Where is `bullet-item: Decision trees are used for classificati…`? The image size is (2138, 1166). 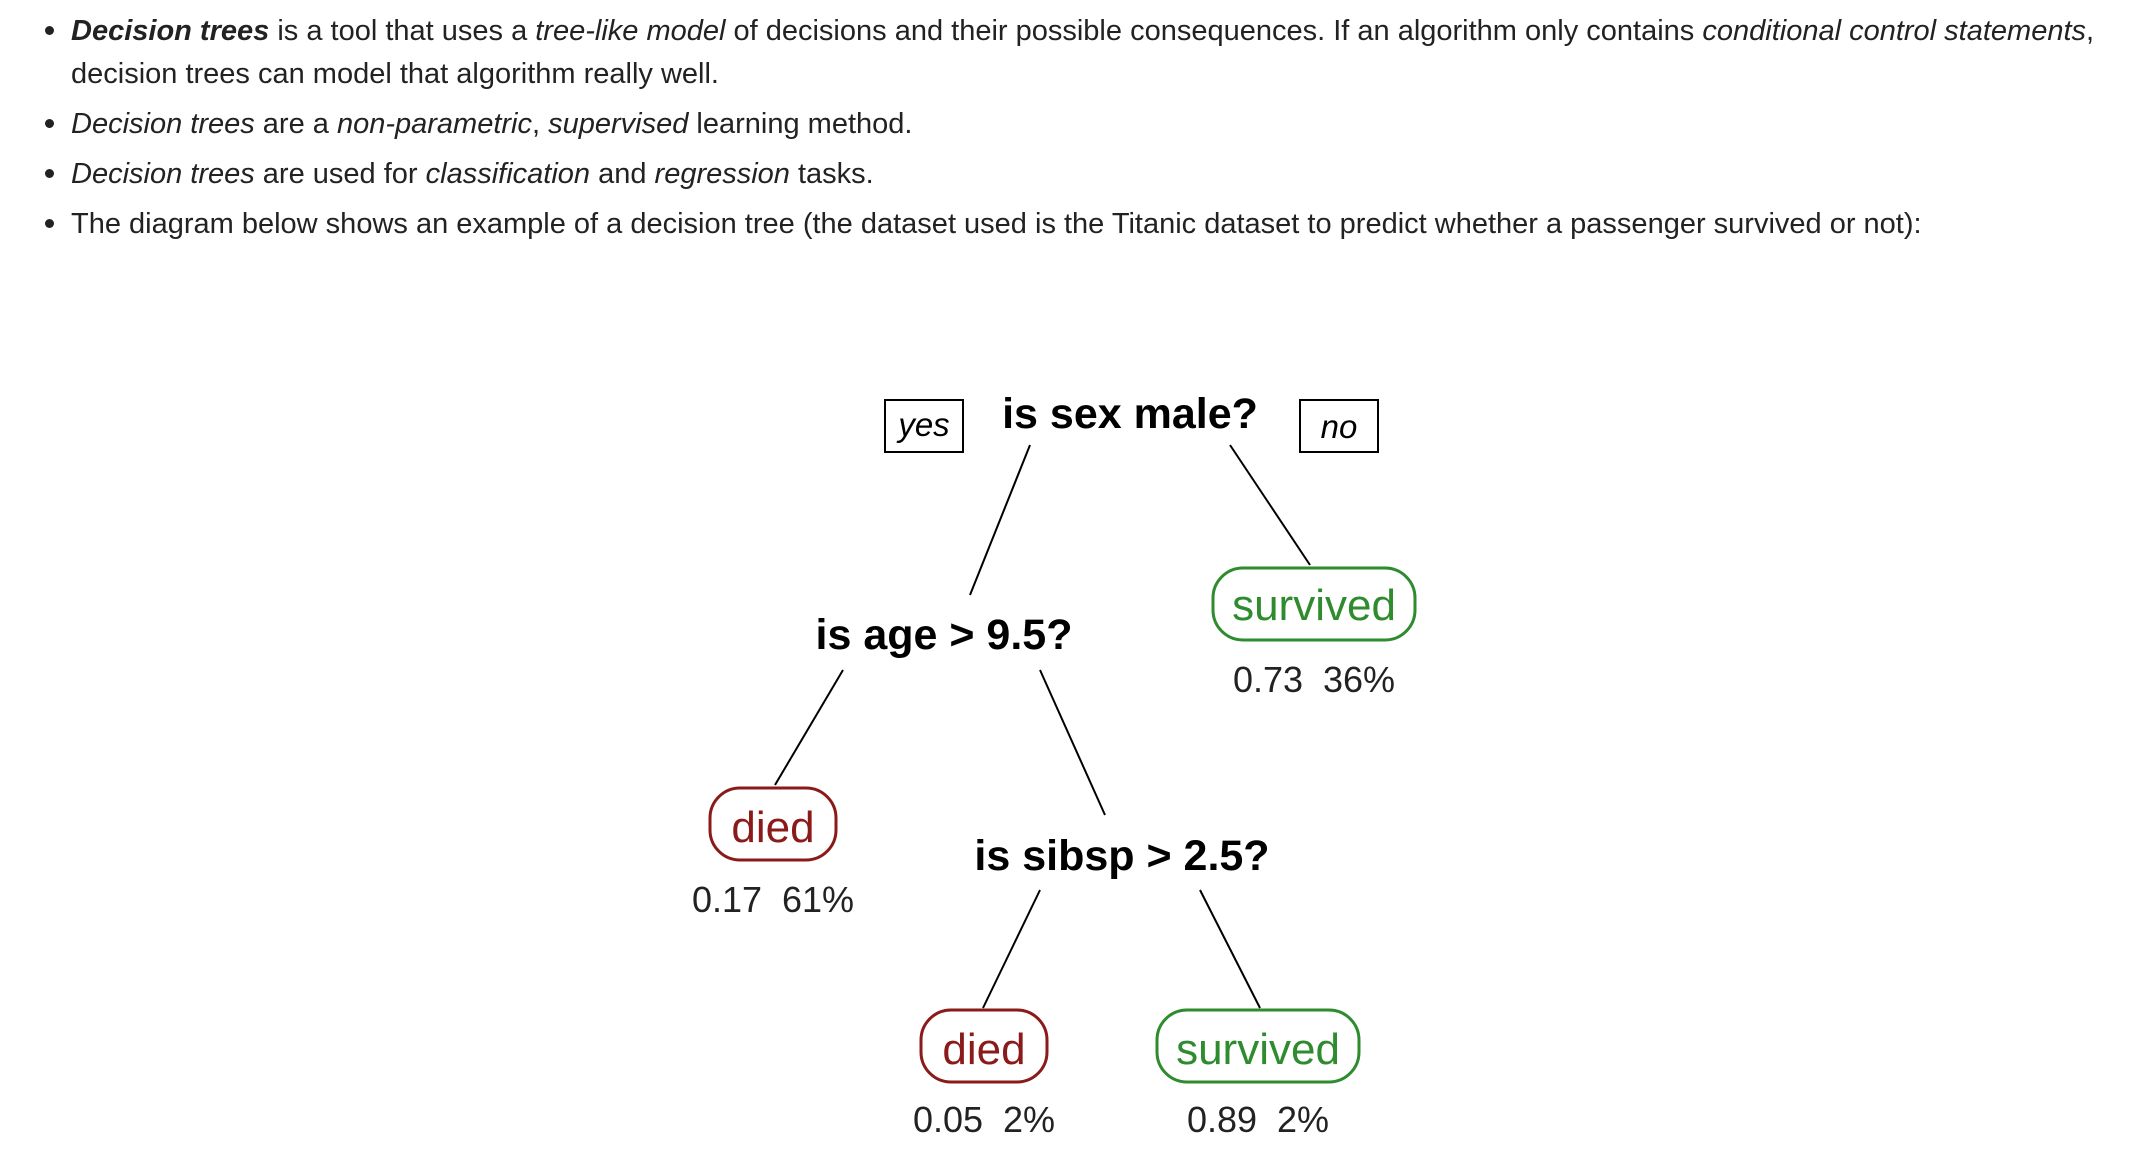 bullet-item: Decision trees are used for classificati… is located at coordinates (1091, 174).